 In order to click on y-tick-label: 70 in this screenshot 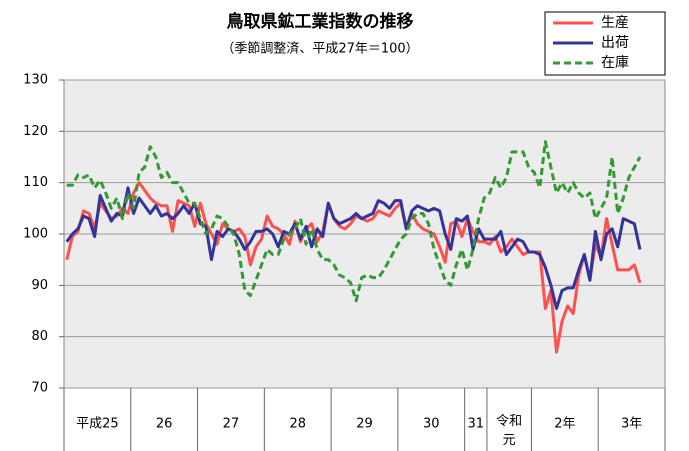, I will do `click(39, 388)`.